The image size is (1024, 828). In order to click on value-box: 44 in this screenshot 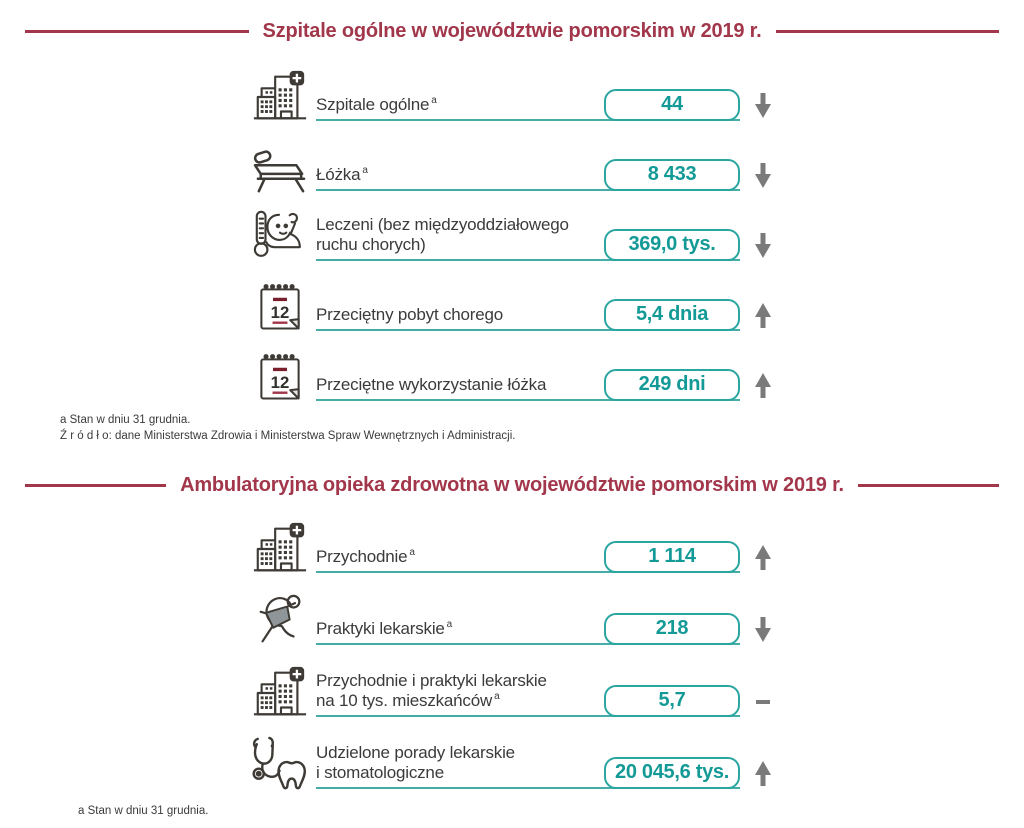, I will do `click(672, 105)`.